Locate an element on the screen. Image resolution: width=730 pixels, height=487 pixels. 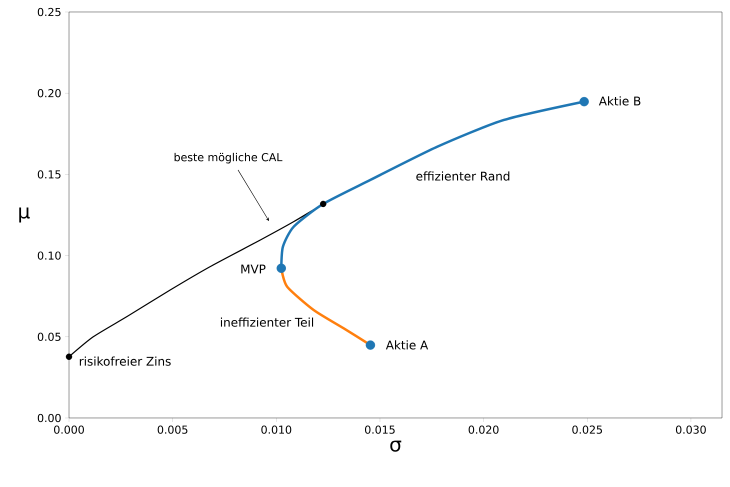
y-tick-label: 0.15 is located at coordinates (49, 174).